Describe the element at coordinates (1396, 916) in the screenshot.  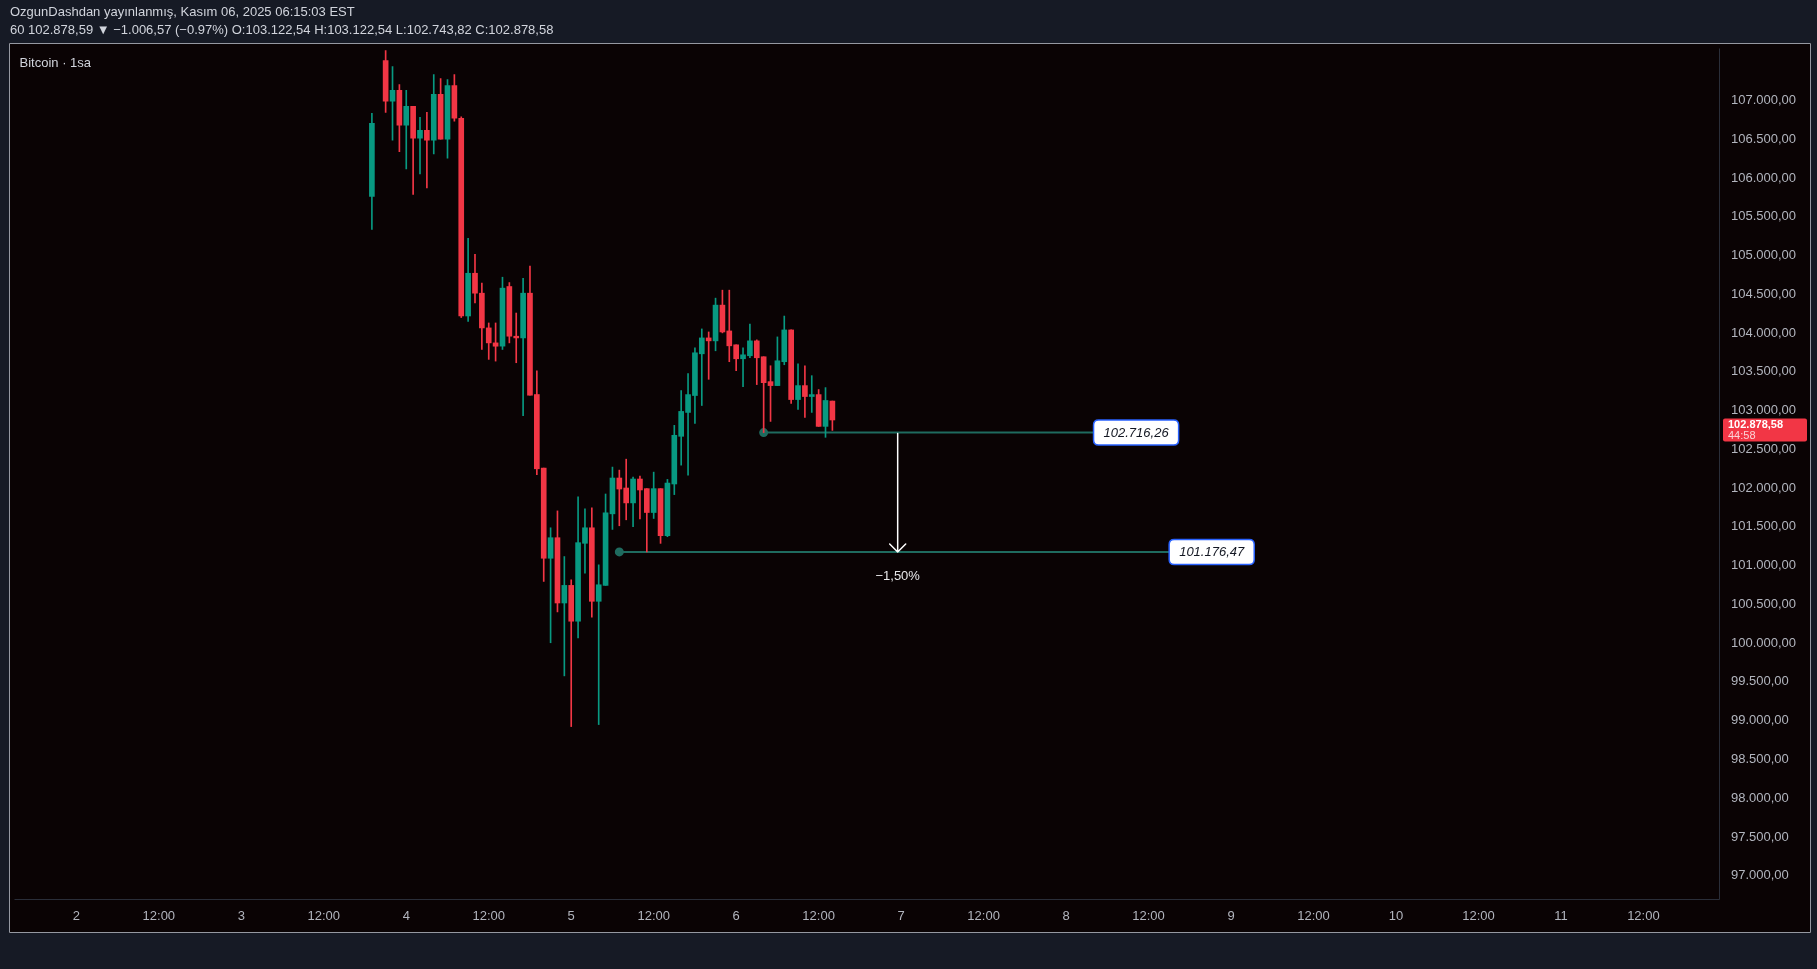
I see `x-tick-label: 10` at that location.